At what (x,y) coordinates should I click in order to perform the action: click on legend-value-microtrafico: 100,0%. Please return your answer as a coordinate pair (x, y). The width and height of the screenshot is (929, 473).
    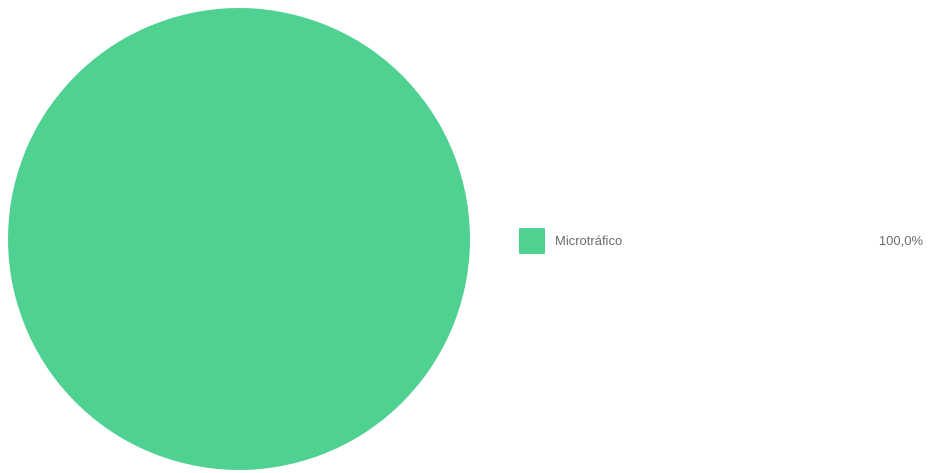
    Looking at the image, I should click on (900, 240).